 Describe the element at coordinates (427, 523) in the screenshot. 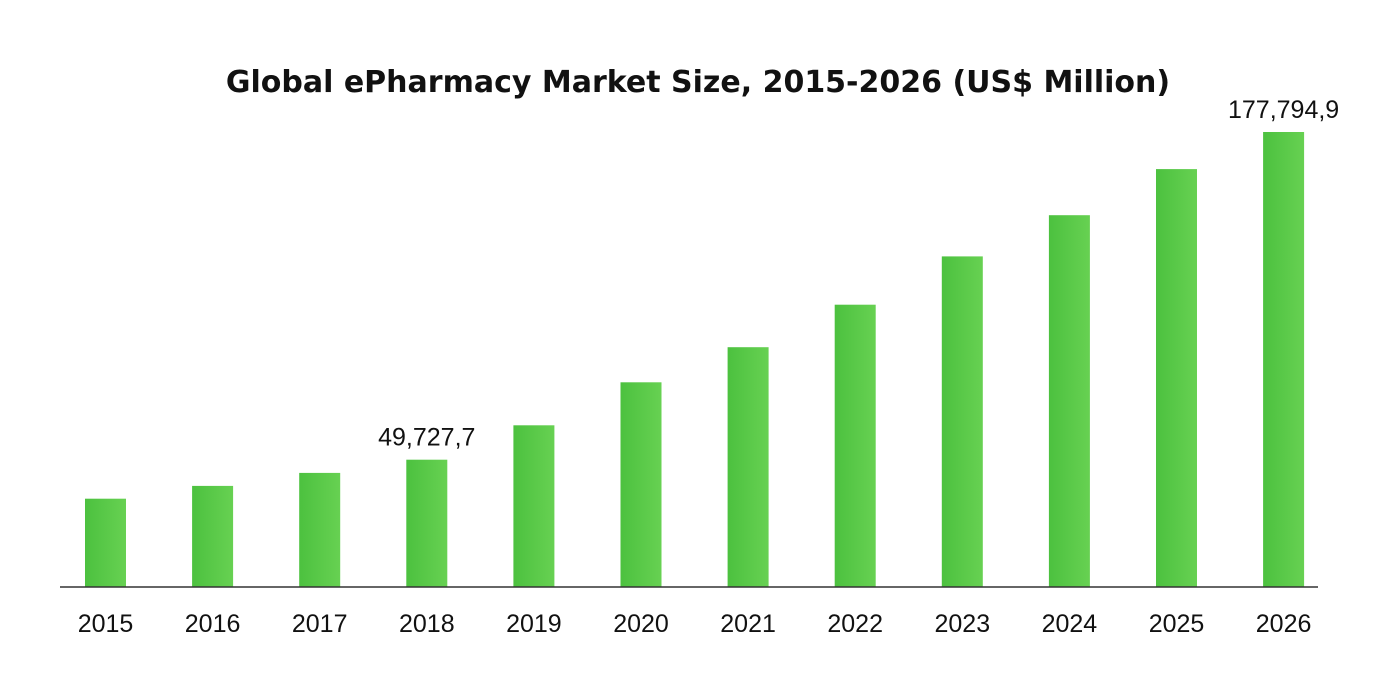

I see `bar-2018` at that location.